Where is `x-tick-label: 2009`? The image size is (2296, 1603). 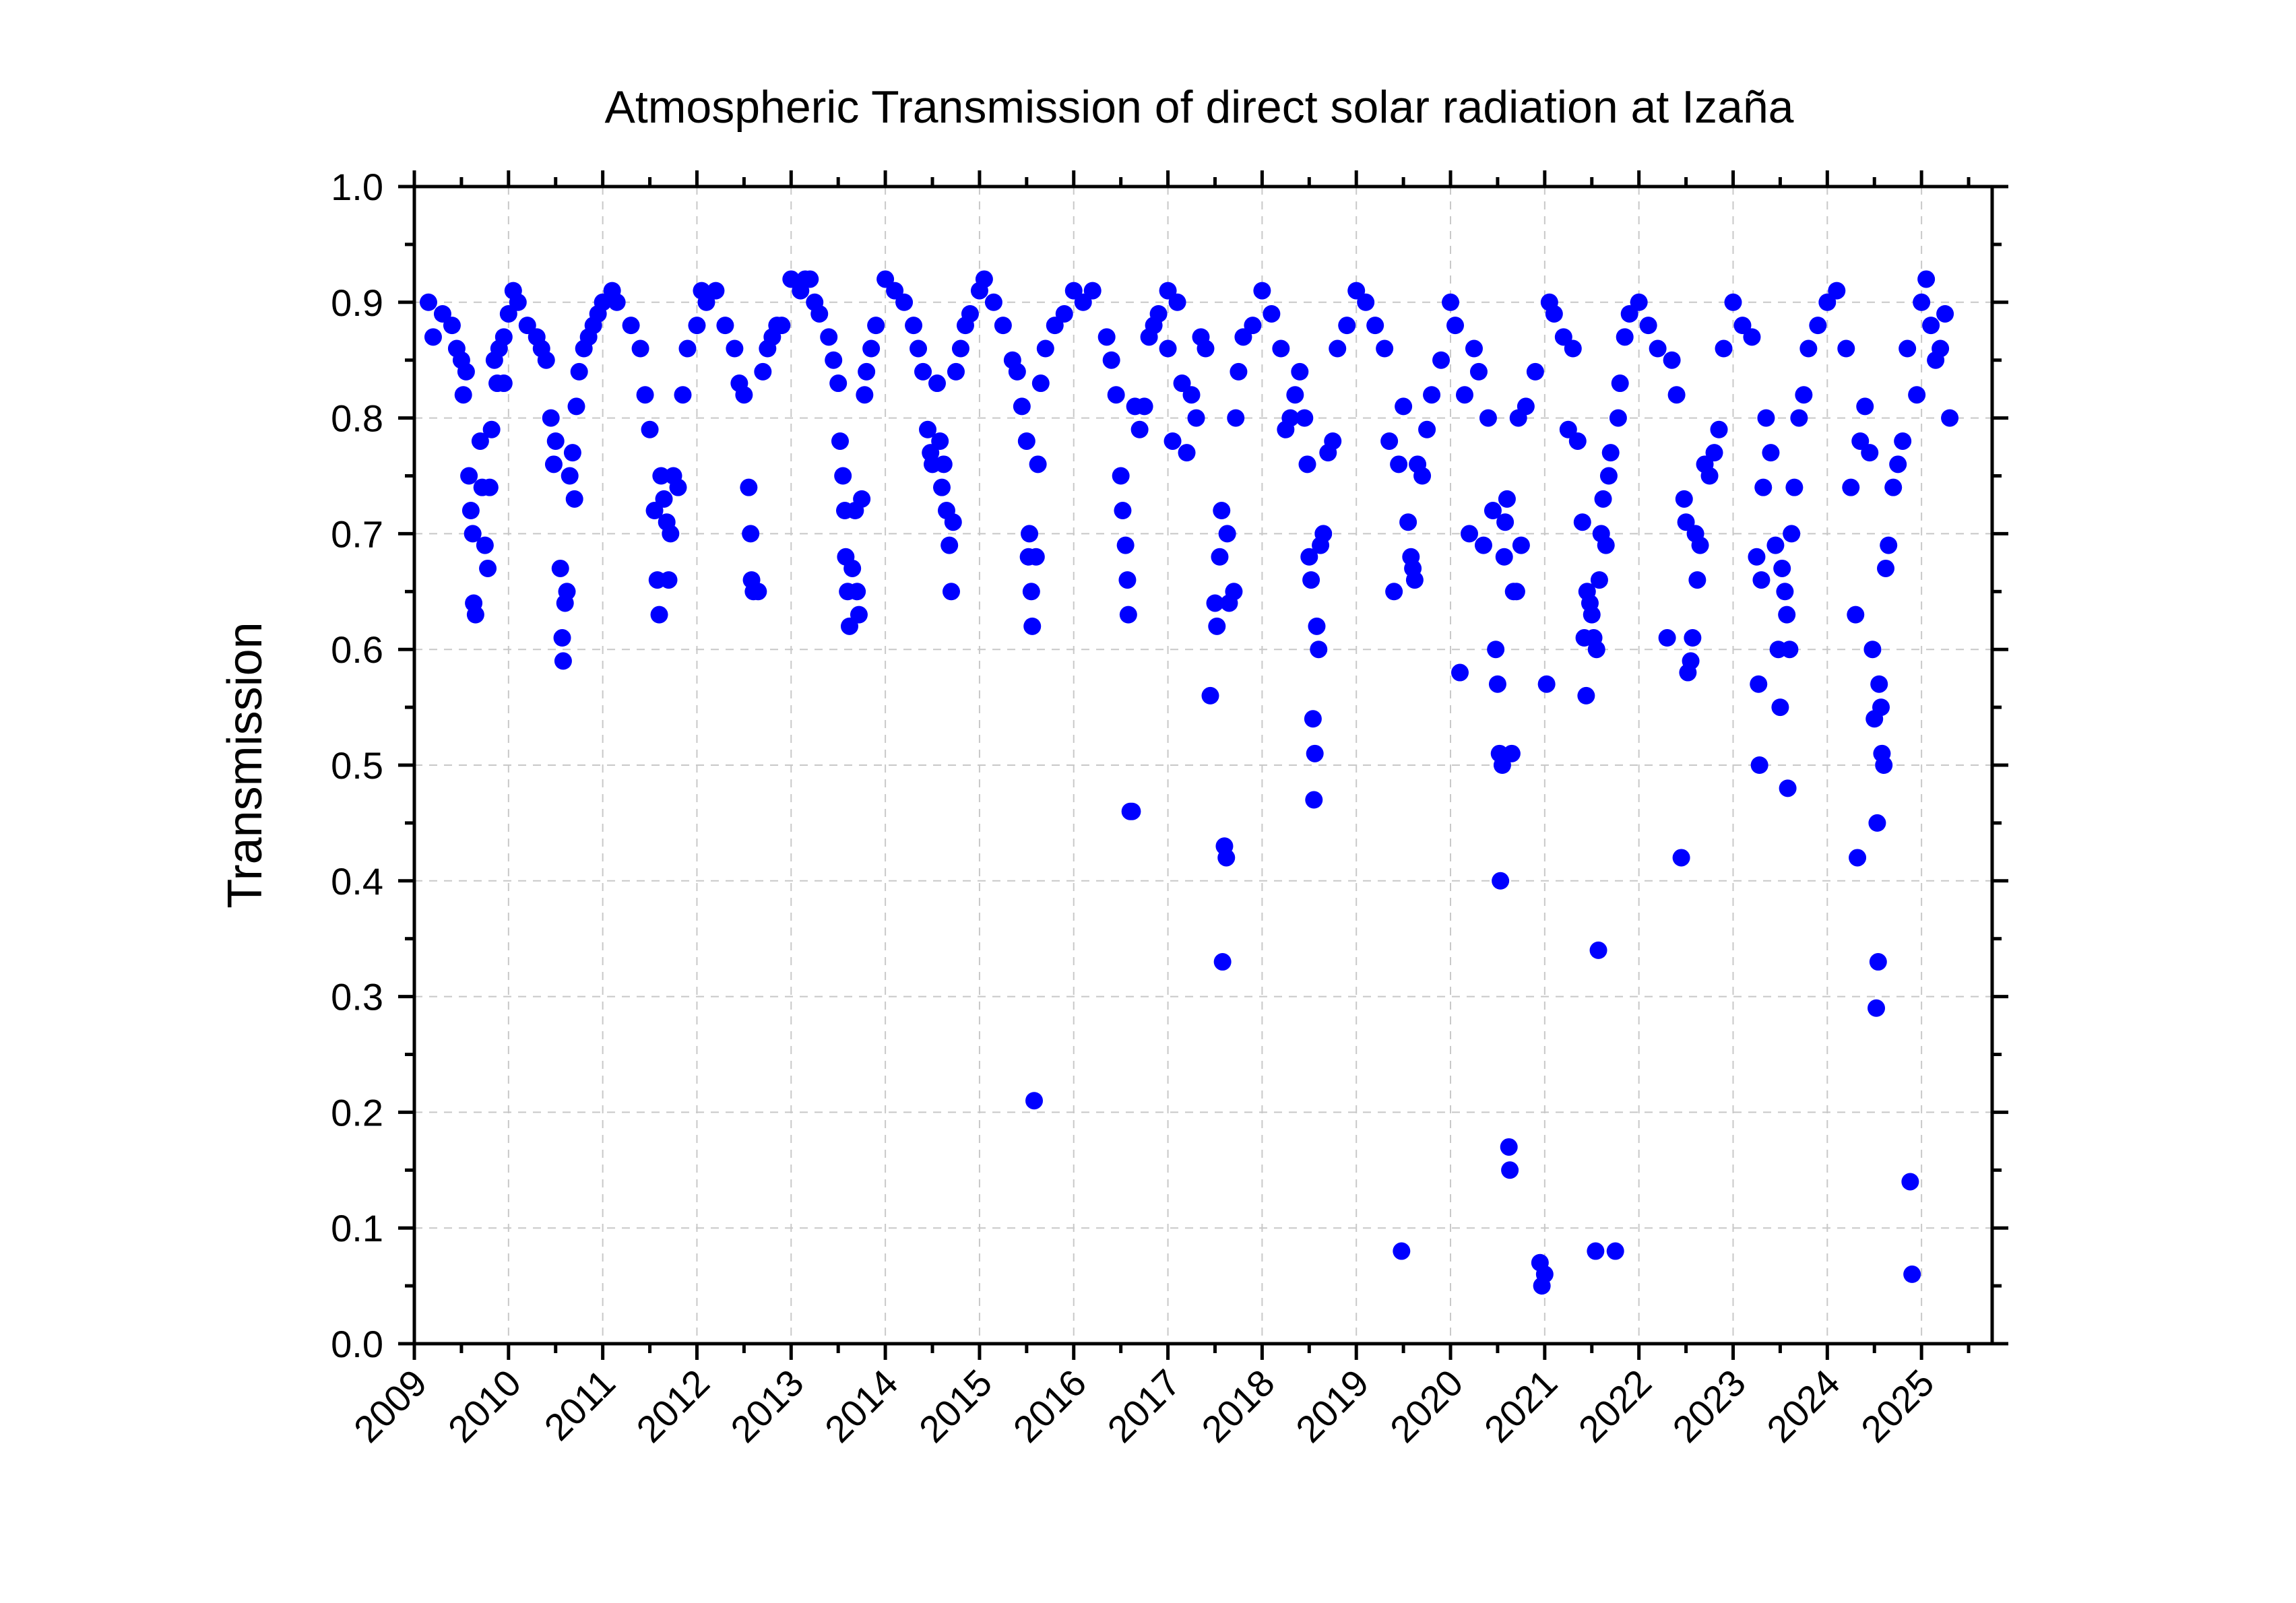 x-tick-label: 2009 is located at coordinates (390, 1406).